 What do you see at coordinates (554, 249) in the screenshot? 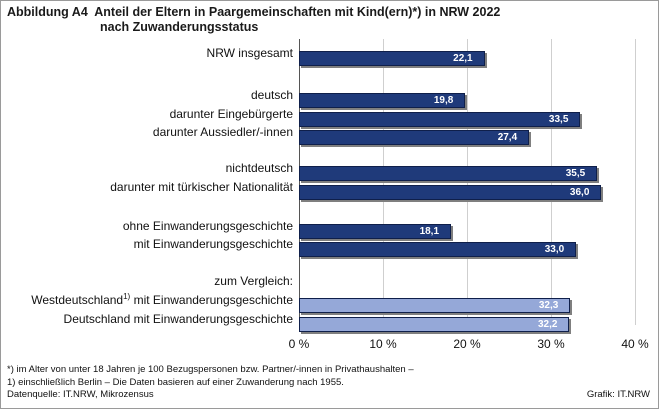
I see `data-label: 33,0` at bounding box center [554, 249].